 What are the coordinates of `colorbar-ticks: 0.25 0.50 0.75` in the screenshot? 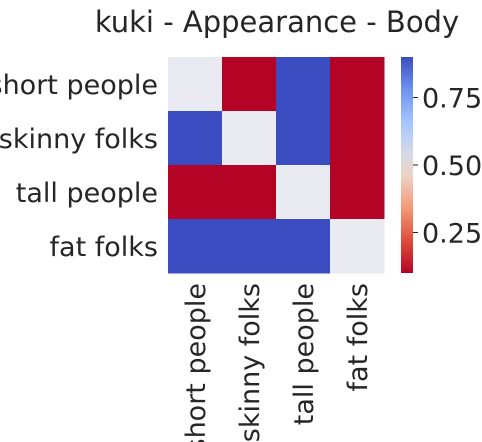 It's located at (447, 167).